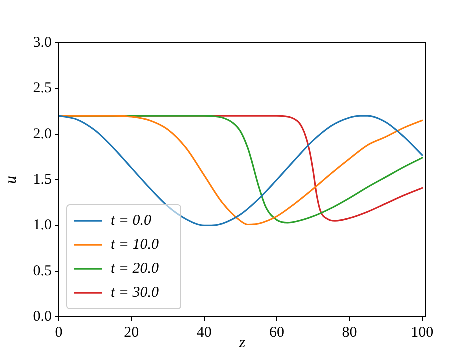 Image resolution: width=474 pixels, height=355 pixels. Describe the element at coordinates (204, 332) in the screenshot. I see `x-tick-label: 40` at that location.